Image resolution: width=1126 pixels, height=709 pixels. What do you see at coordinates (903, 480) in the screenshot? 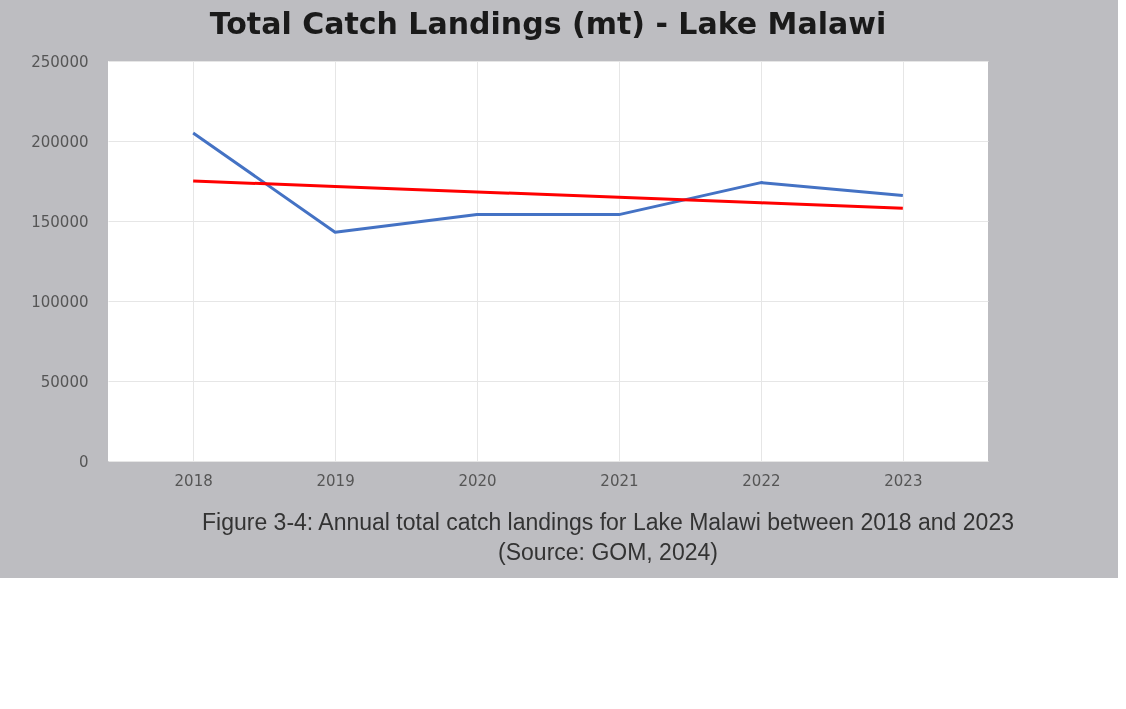
I see `x-tick-label: 2023` at bounding box center [903, 480].